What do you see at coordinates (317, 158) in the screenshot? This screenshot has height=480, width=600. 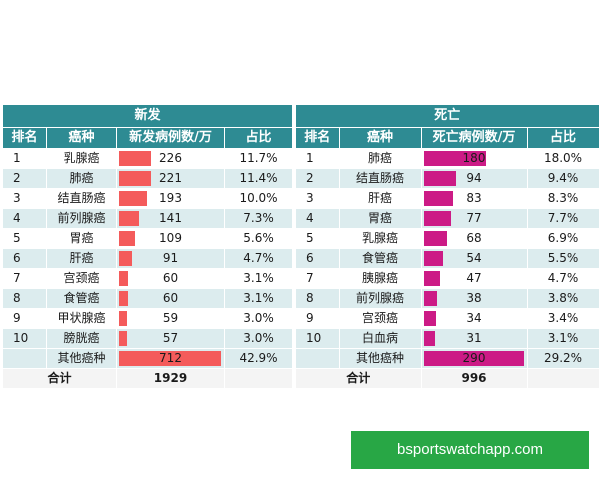 I see `rank-cell: 1` at bounding box center [317, 158].